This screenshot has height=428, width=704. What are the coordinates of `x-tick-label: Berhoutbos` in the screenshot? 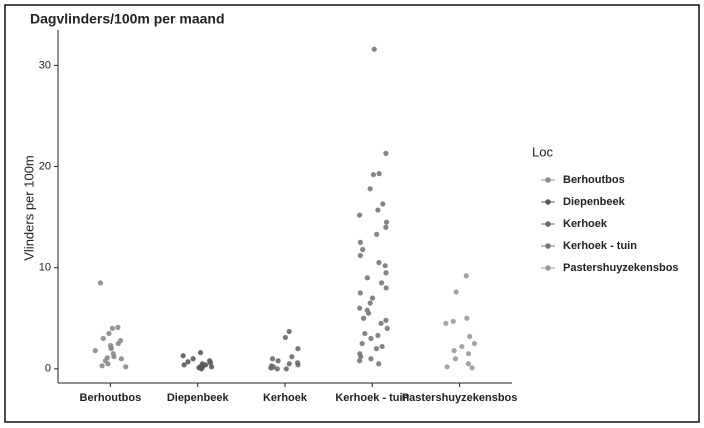 It's located at (111, 398).